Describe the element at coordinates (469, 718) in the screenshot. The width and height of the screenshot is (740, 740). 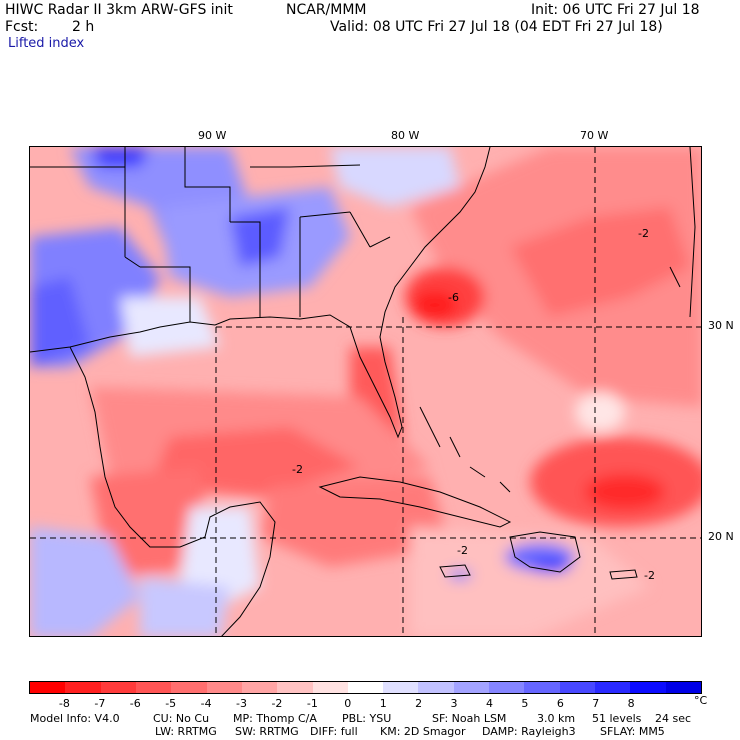
I see `footer-sf: SF: Noah LSM` at that location.